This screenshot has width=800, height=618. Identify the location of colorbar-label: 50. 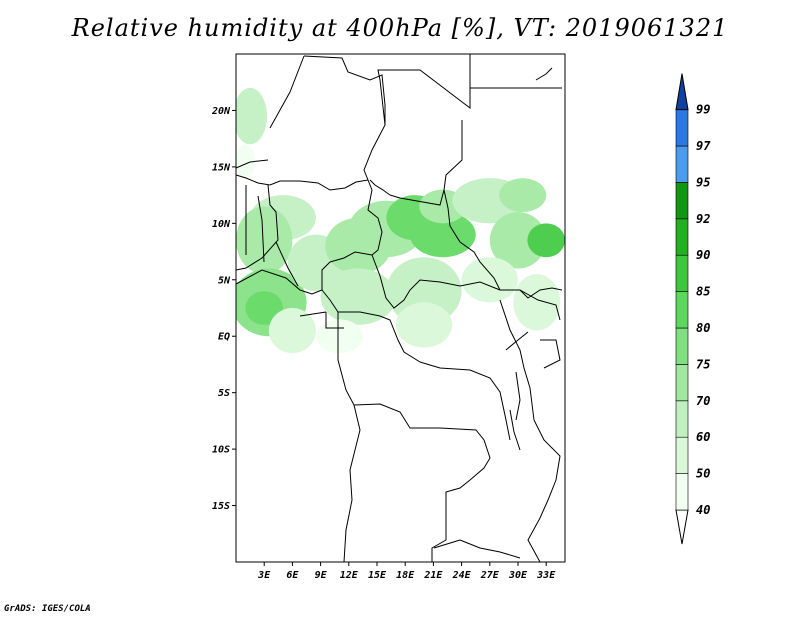
(703, 474).